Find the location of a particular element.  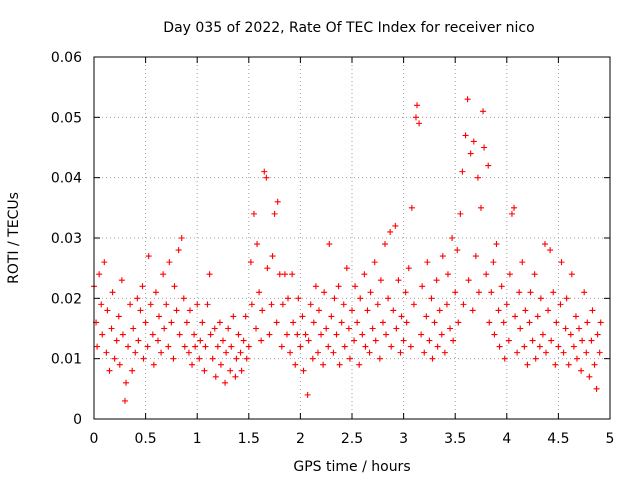

x-tick-label: 2.5 is located at coordinates (352, 439).